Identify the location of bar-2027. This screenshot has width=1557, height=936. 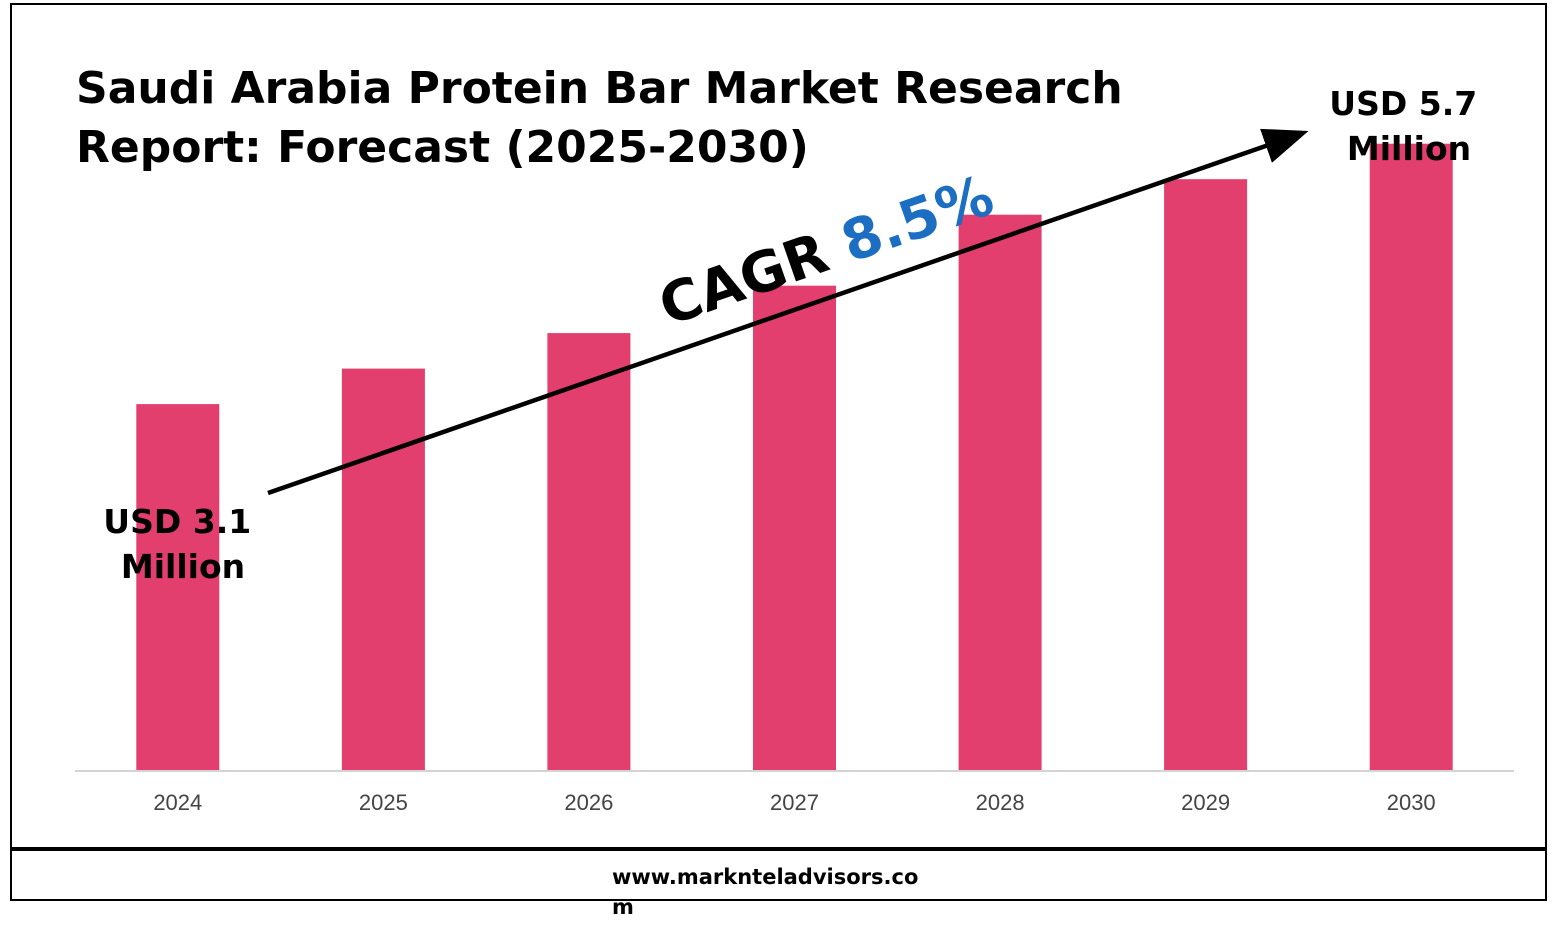
(794, 528).